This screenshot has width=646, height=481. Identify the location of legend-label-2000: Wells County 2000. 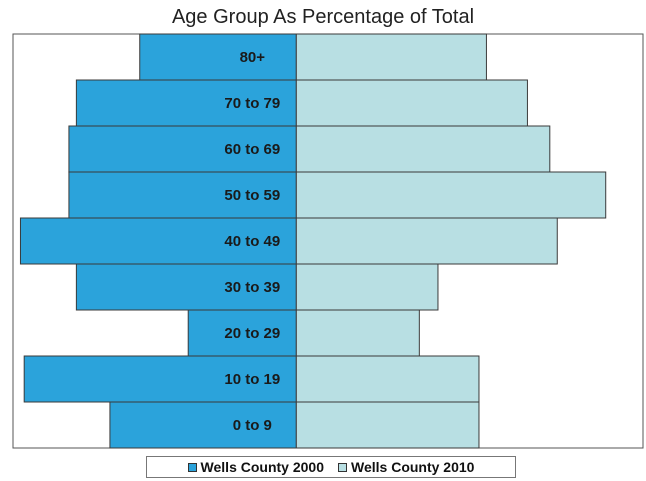
(262, 467).